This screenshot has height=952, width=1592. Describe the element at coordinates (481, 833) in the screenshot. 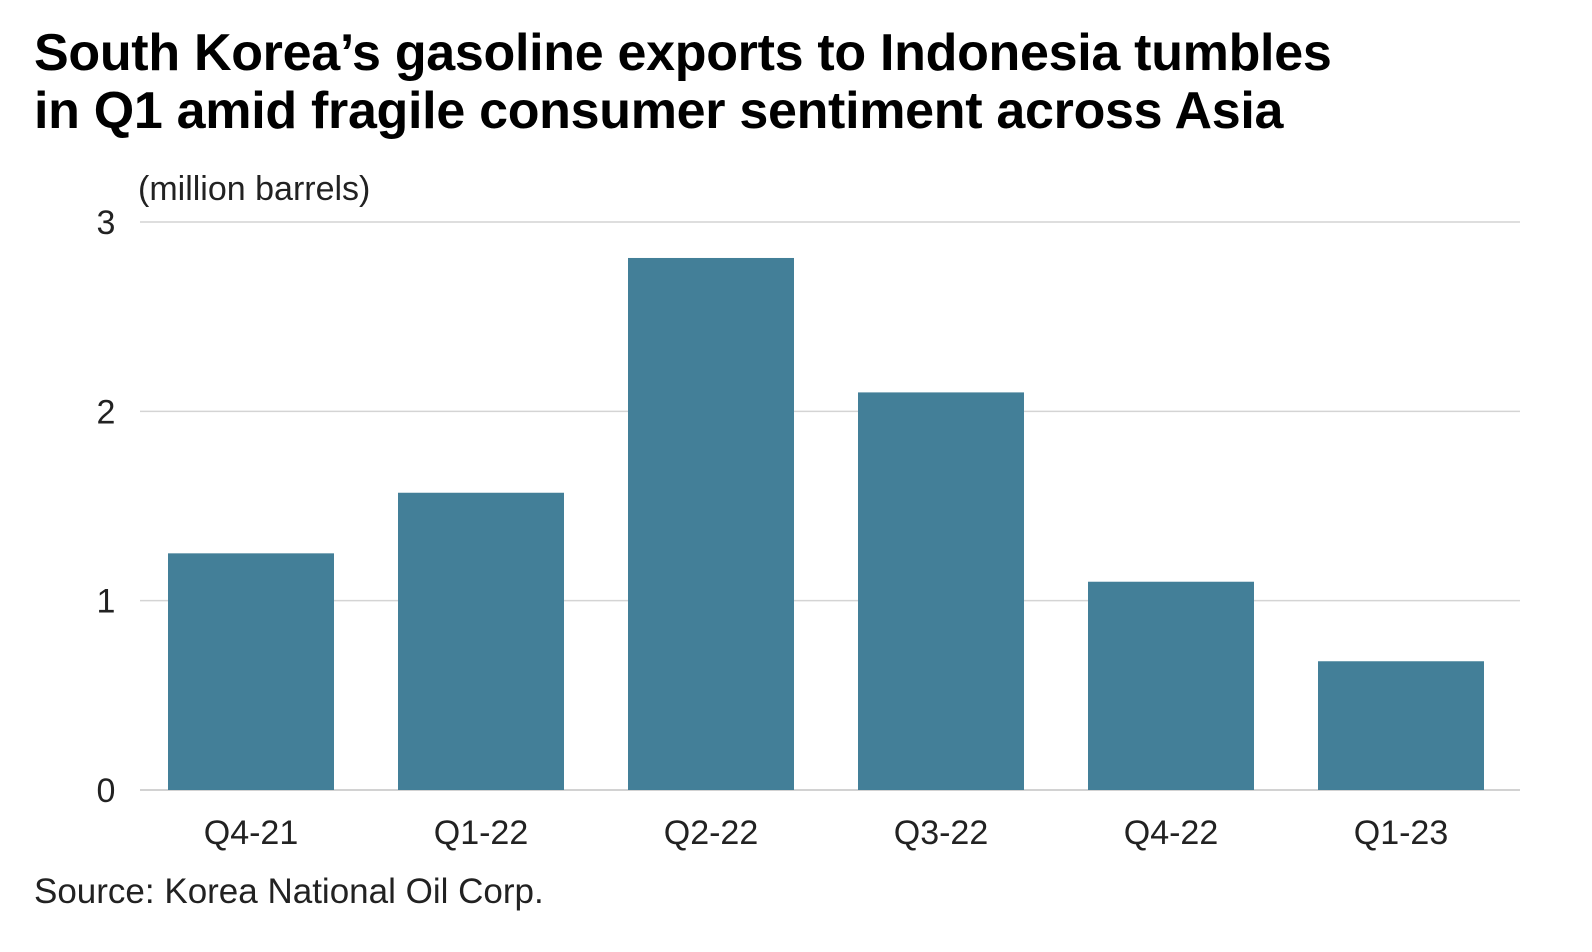

I see `x-tick-label: Q1-22` at that location.